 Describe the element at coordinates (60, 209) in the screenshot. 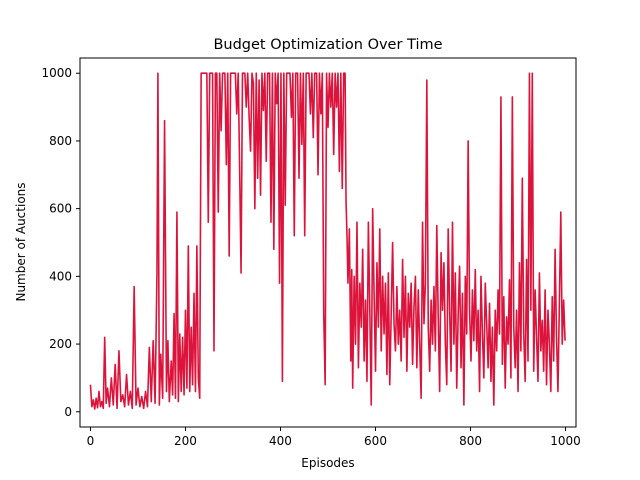

I see `y-tick-label: 600` at that location.